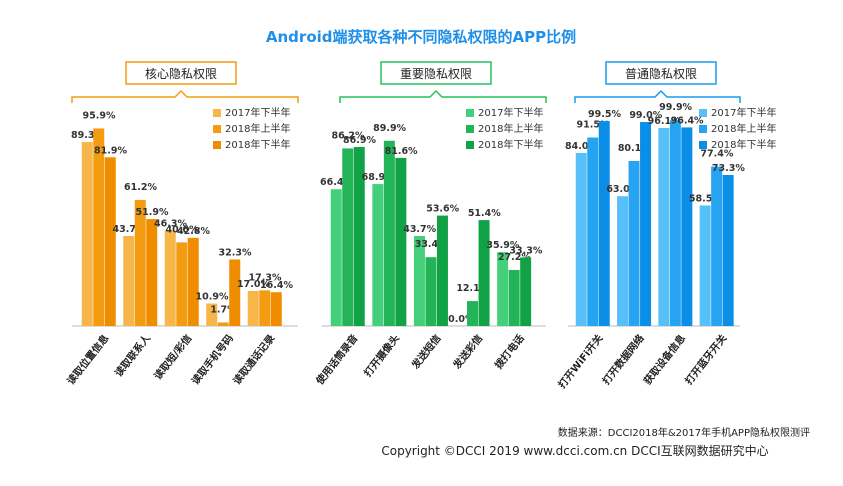  Describe the element at coordinates (604, 114) in the screenshot. I see `data-label: 99.5%` at that location.